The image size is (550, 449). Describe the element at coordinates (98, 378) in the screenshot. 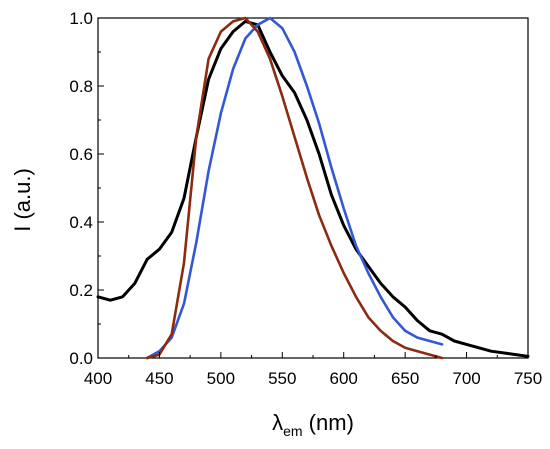

I see `x-tick-label: 400` at that location.